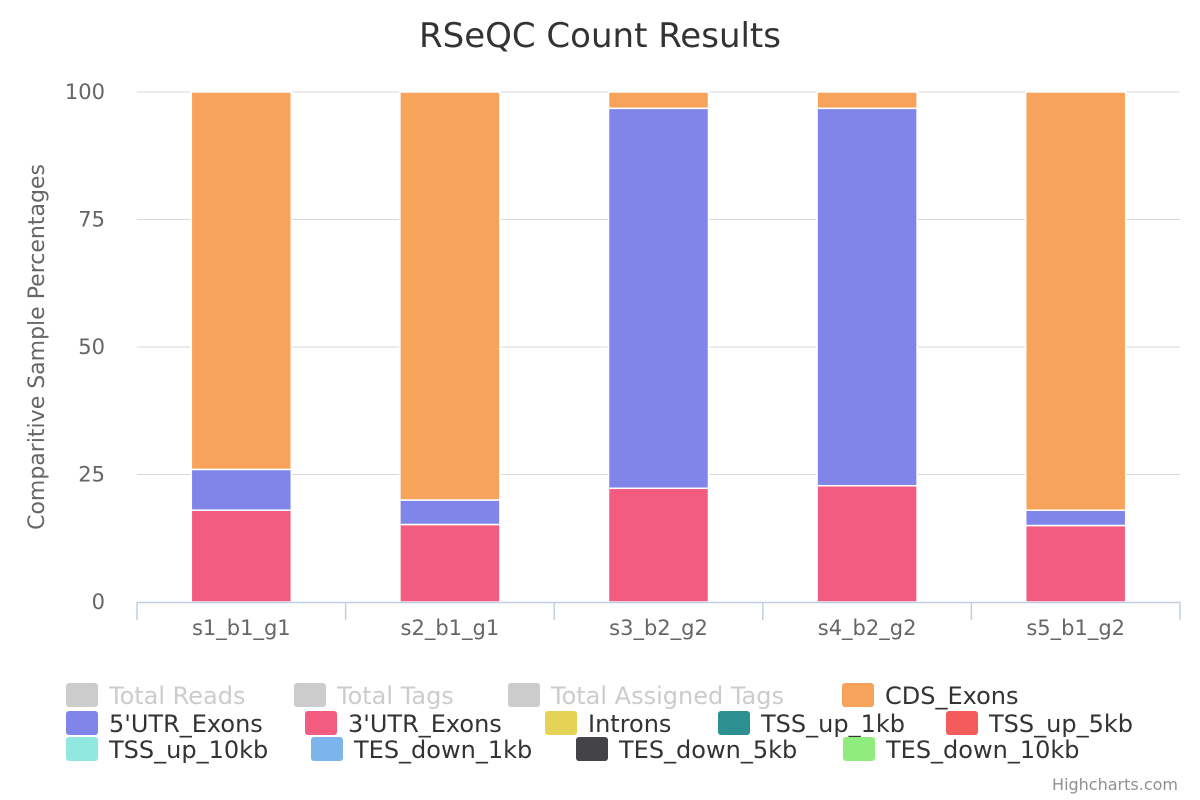 The width and height of the screenshot is (1200, 800). What do you see at coordinates (450, 512) in the screenshot?
I see `bar-5-utr-exons-s2_b1_g1` at bounding box center [450, 512].